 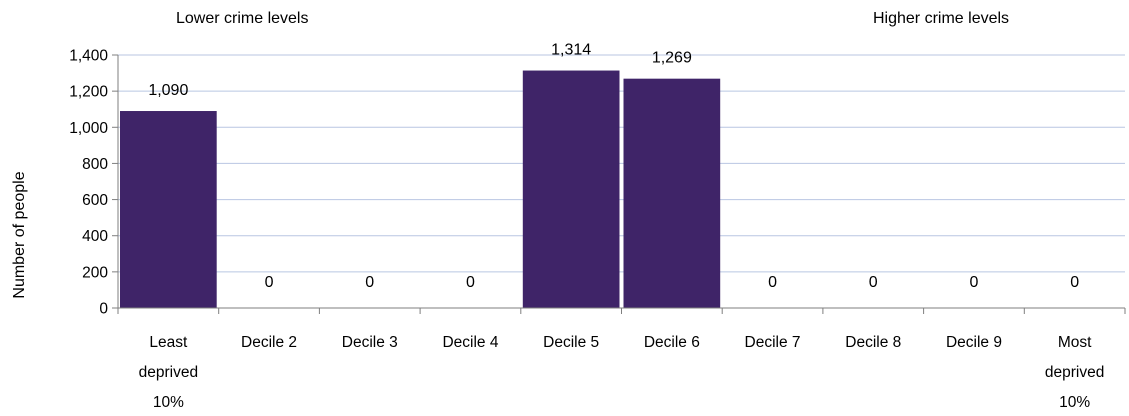 I want to click on x-tick-label: Least, so click(x=168, y=342).